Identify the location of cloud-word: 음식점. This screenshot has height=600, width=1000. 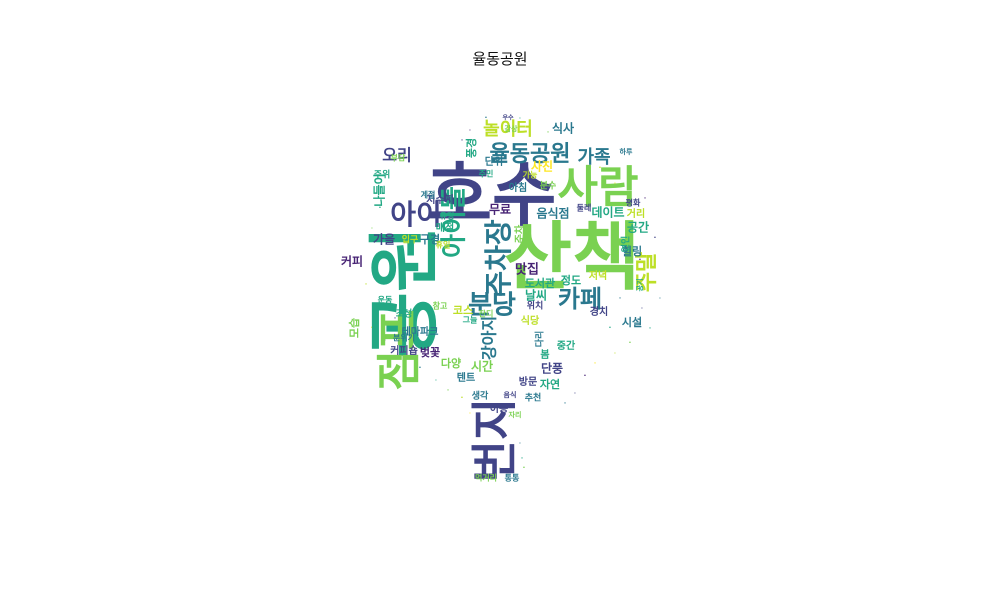
(552, 213).